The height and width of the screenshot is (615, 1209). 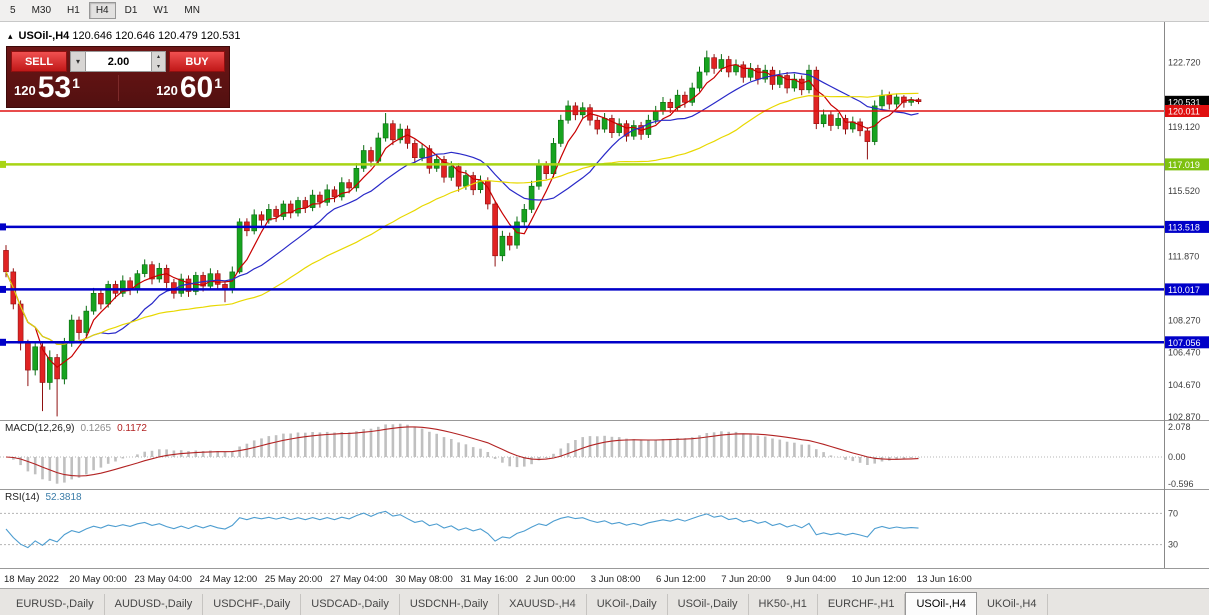 I want to click on svg-text: 115.520, so click(x=1184, y=191).